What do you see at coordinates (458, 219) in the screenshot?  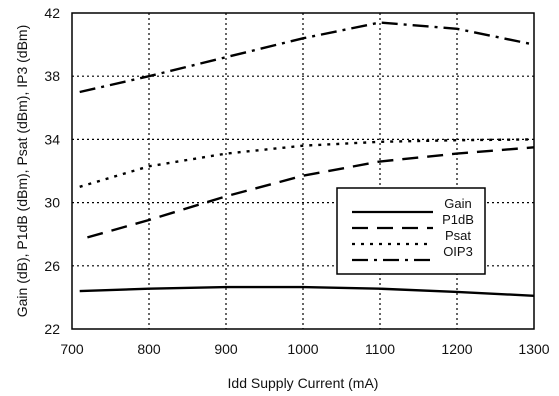 I see `legend-label-p1db: P1dB` at bounding box center [458, 219].